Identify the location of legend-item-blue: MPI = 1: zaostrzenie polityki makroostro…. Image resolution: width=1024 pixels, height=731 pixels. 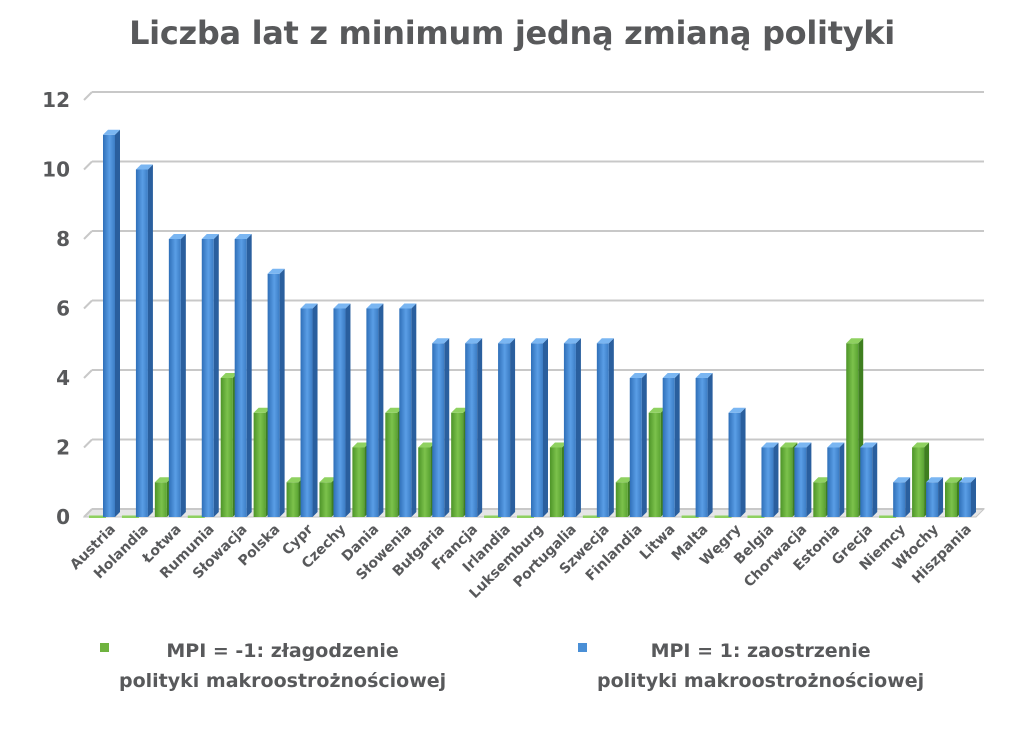
(751, 666).